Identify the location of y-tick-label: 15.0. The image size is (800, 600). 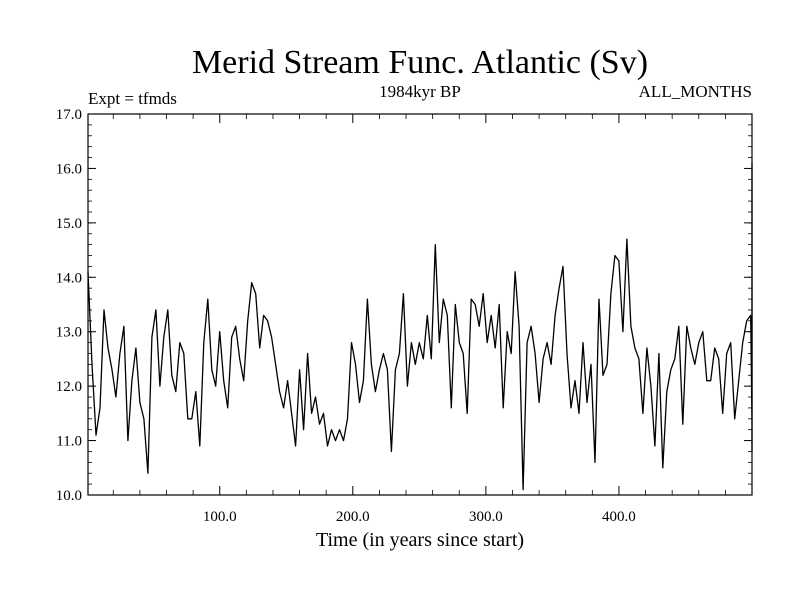
(69, 224).